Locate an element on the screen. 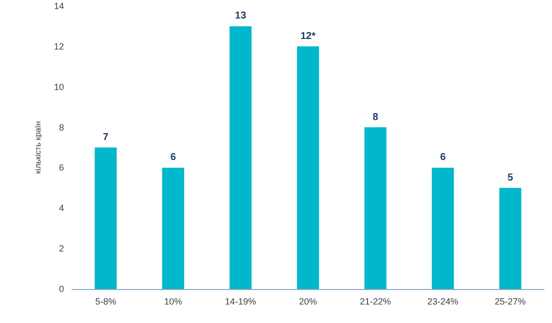 The image size is (552, 323). y-tick-label: 10 is located at coordinates (59, 87).